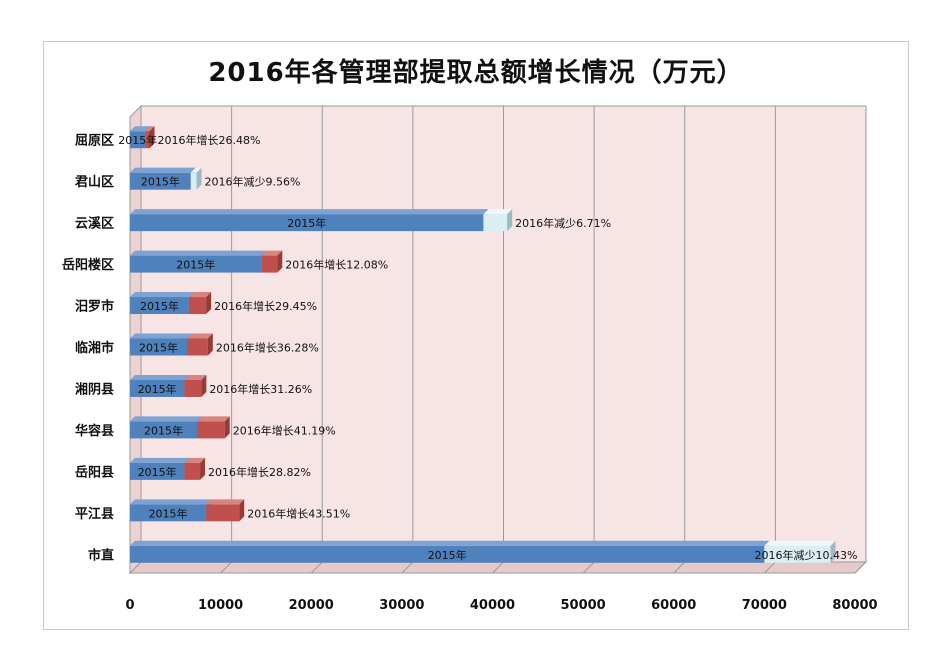  I want to click on x-tick-label: 10000, so click(220, 605).